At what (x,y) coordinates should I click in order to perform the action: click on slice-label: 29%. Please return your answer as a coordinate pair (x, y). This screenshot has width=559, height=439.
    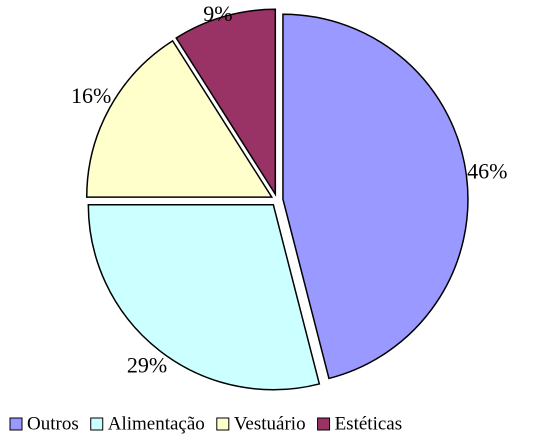
    Looking at the image, I should click on (147, 365).